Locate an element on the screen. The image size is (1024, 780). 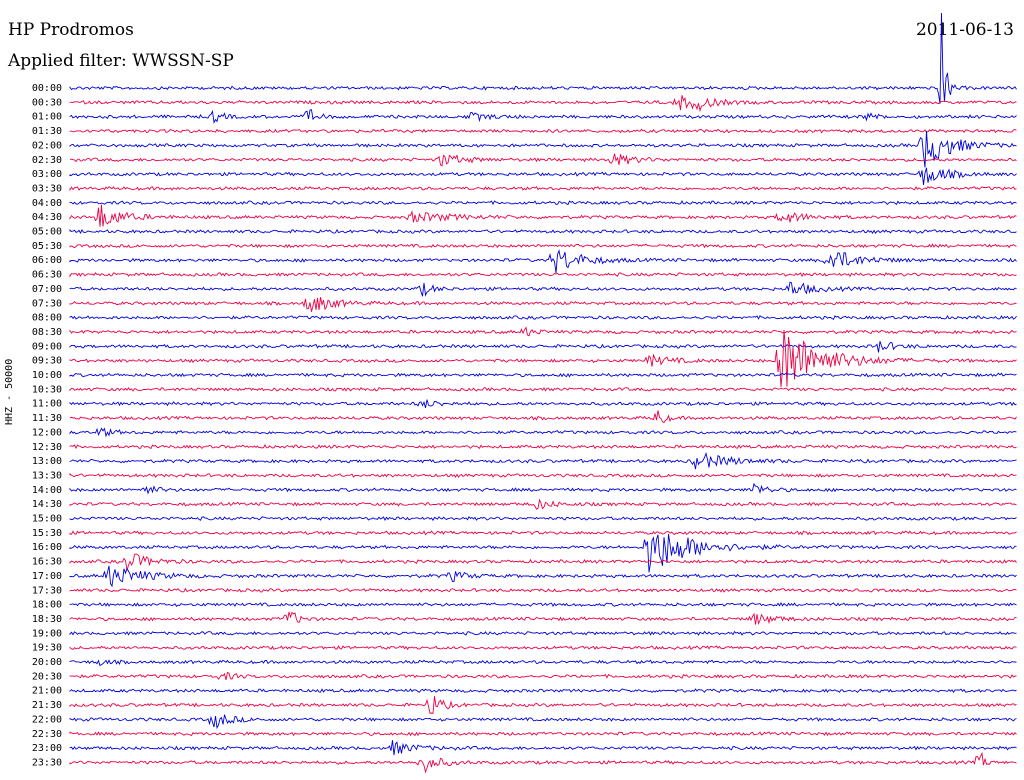
row-time-label: 18:30 is located at coordinates (47, 619).